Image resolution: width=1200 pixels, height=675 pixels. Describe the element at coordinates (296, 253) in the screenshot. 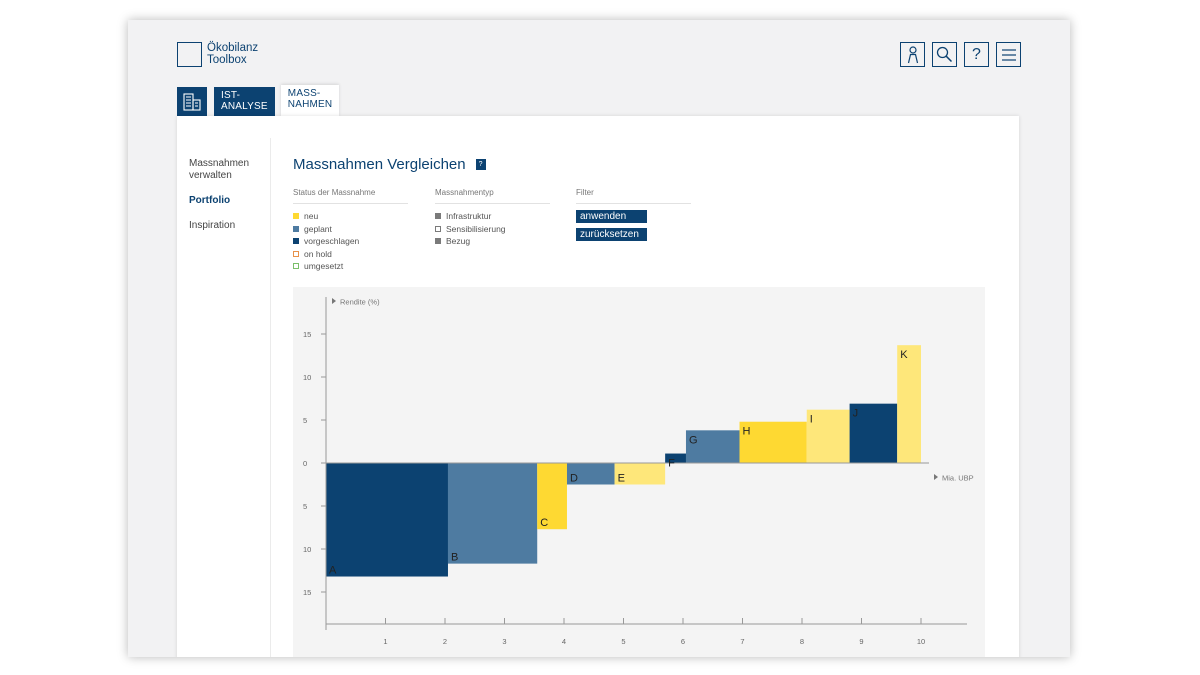

I see `legend-swatch-on-hold` at that location.